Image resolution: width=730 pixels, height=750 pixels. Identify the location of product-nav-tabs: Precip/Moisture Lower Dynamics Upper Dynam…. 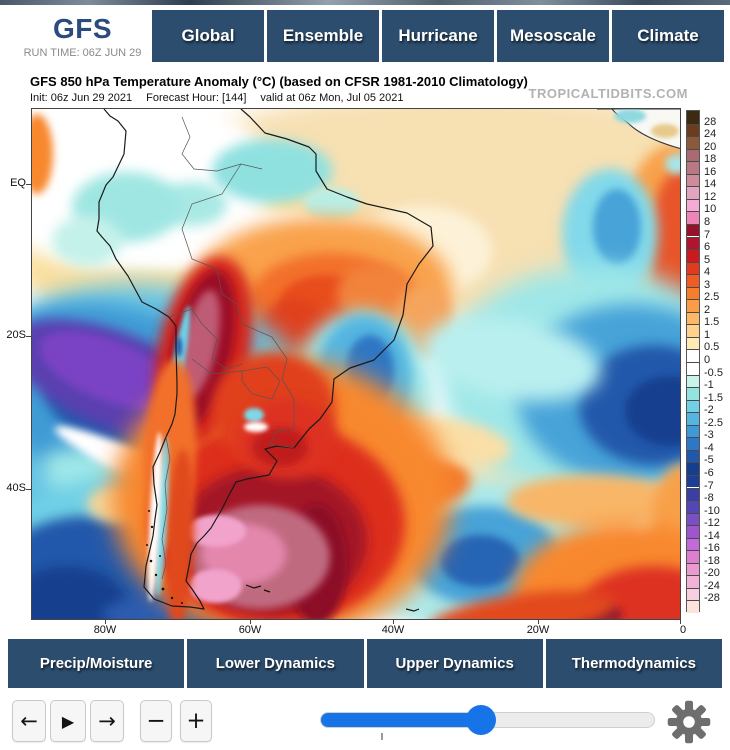
(365, 663).